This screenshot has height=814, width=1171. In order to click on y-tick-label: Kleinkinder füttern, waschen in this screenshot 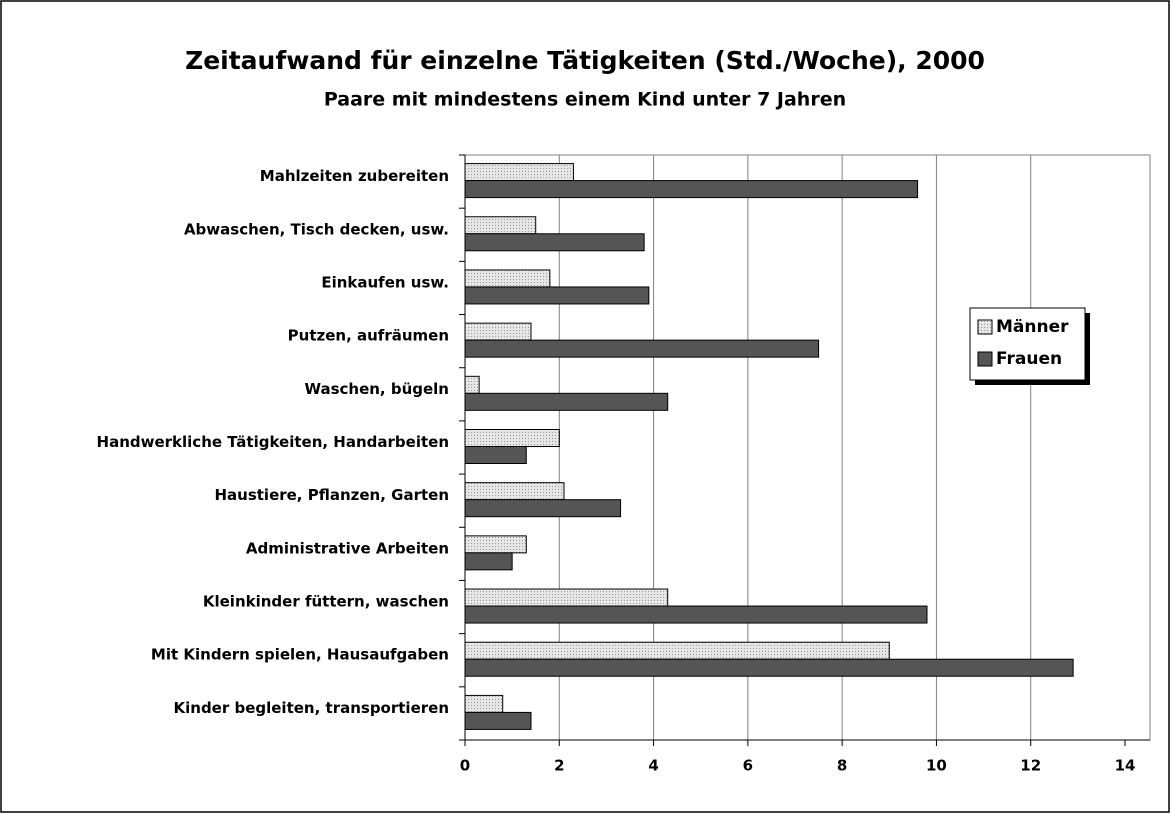, I will do `click(326, 602)`.